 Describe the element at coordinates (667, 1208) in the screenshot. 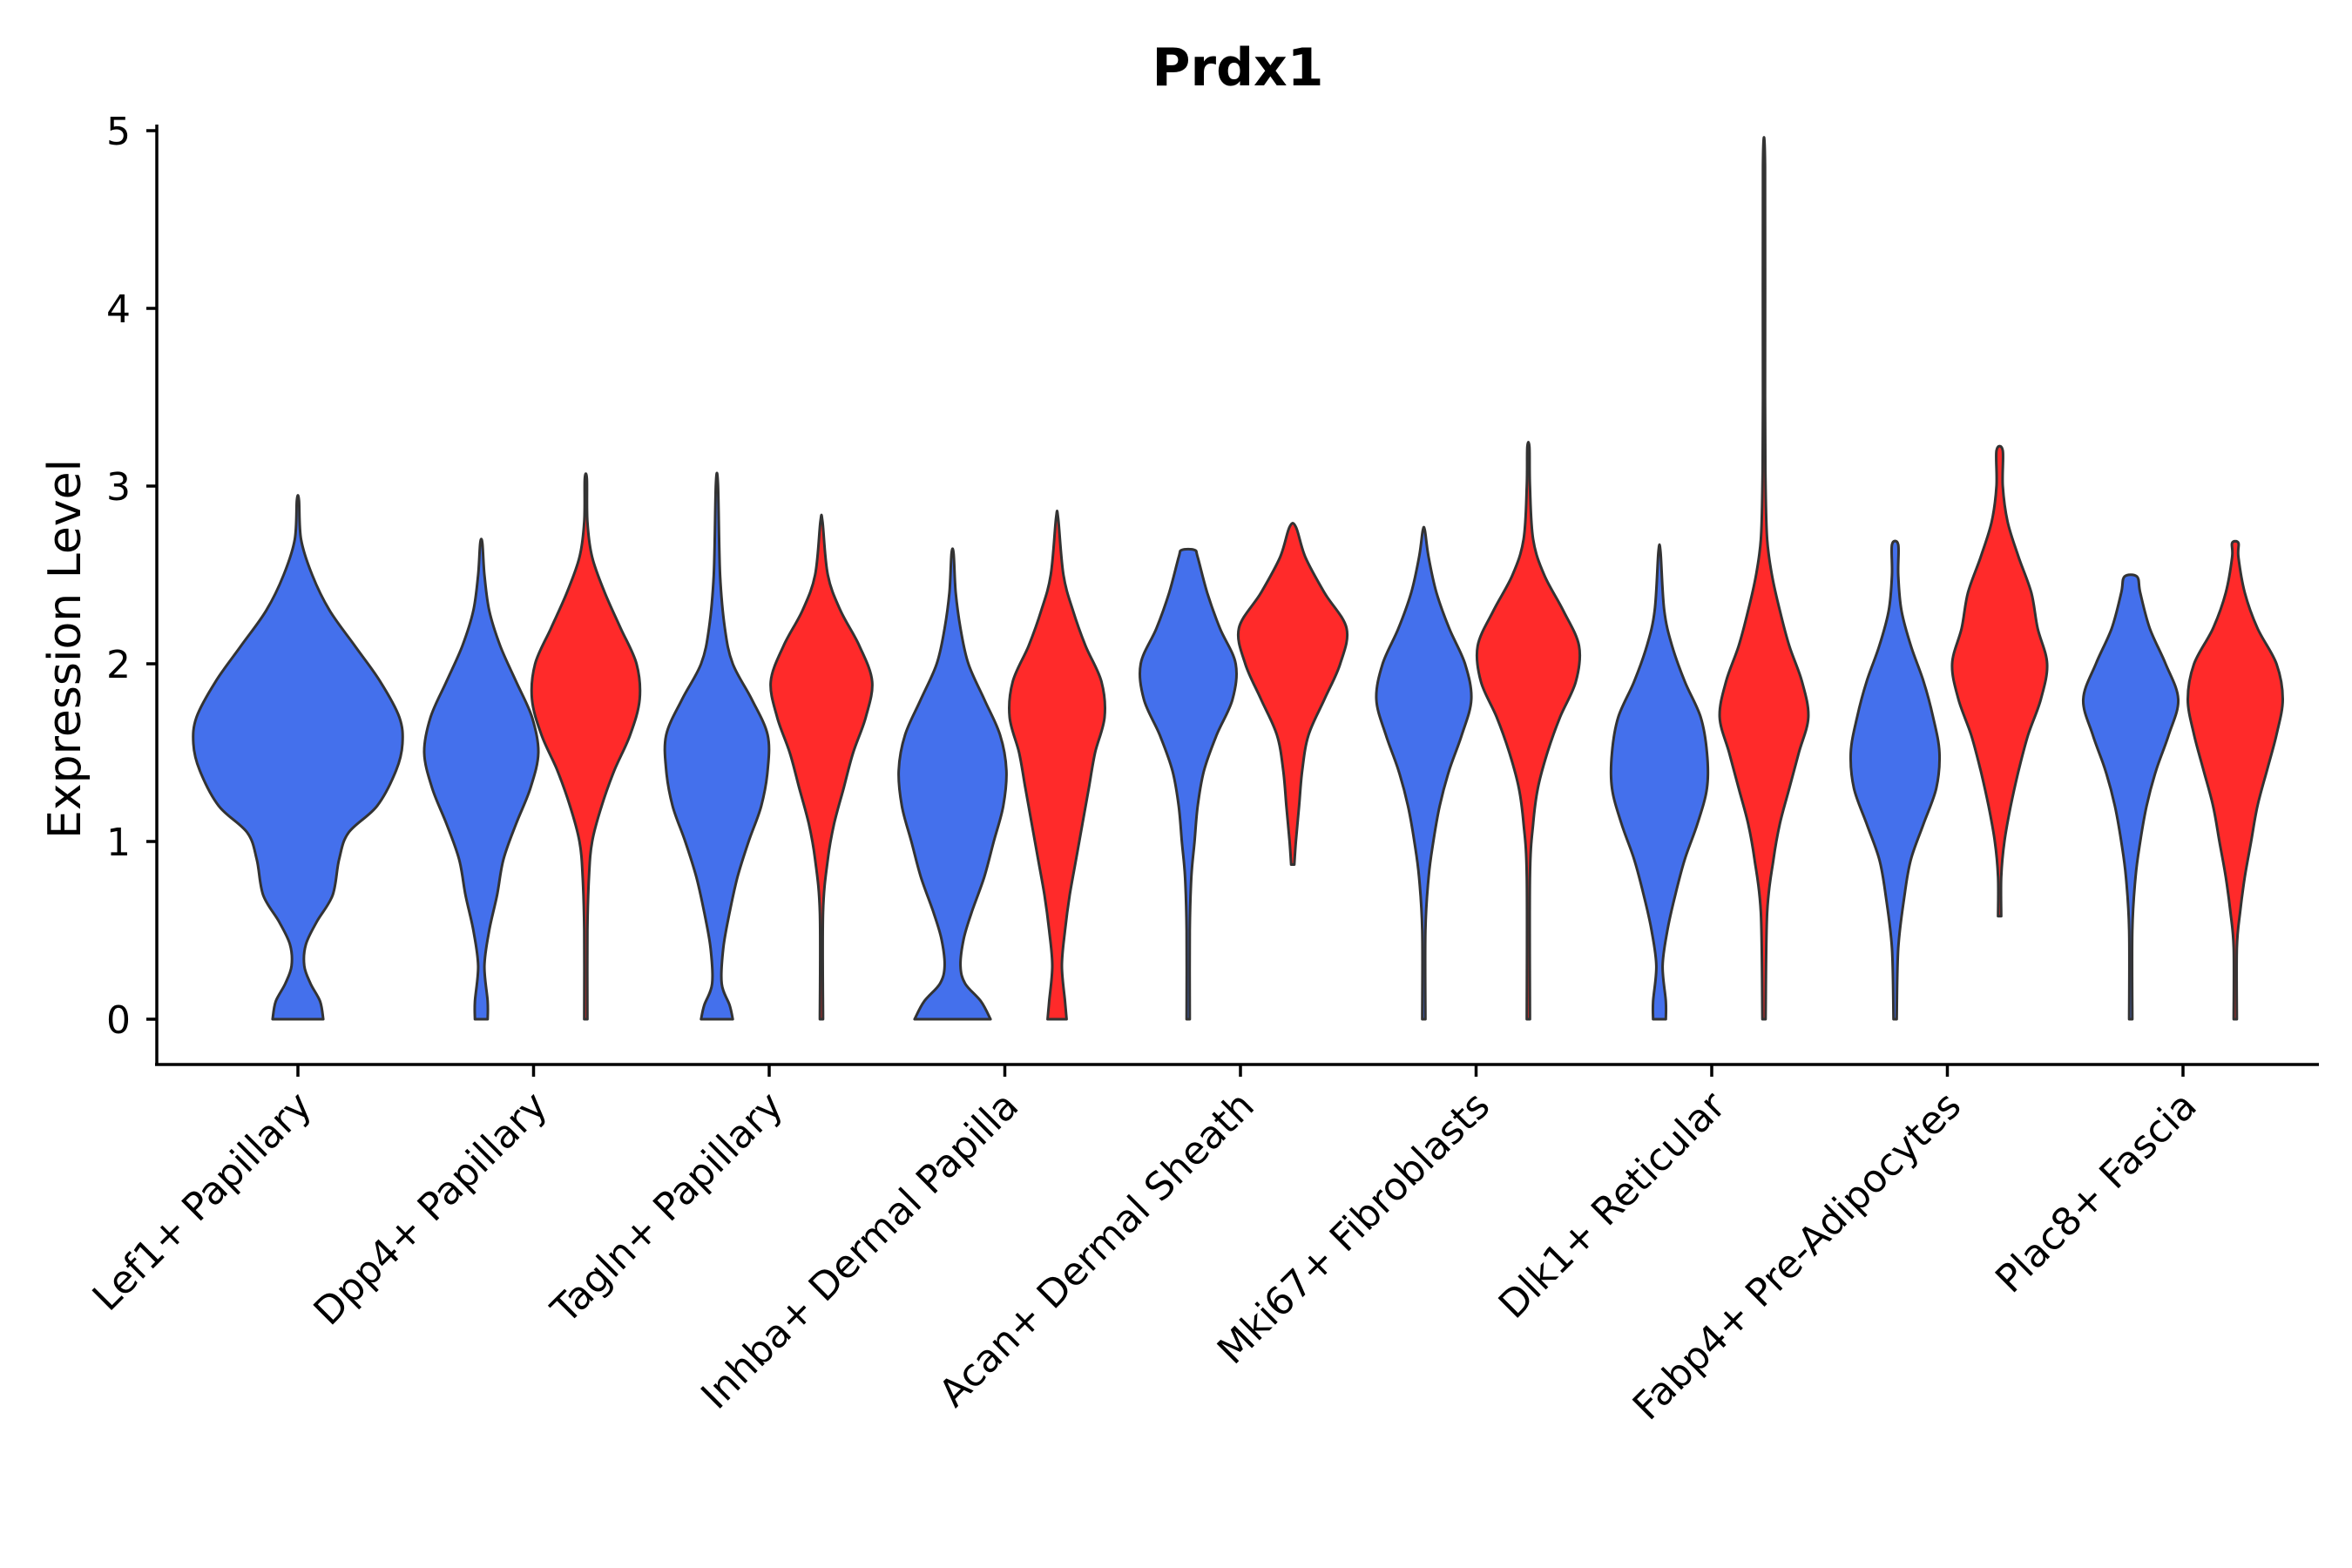

I see `x-tick-label: Tagln+ Papillary` at that location.